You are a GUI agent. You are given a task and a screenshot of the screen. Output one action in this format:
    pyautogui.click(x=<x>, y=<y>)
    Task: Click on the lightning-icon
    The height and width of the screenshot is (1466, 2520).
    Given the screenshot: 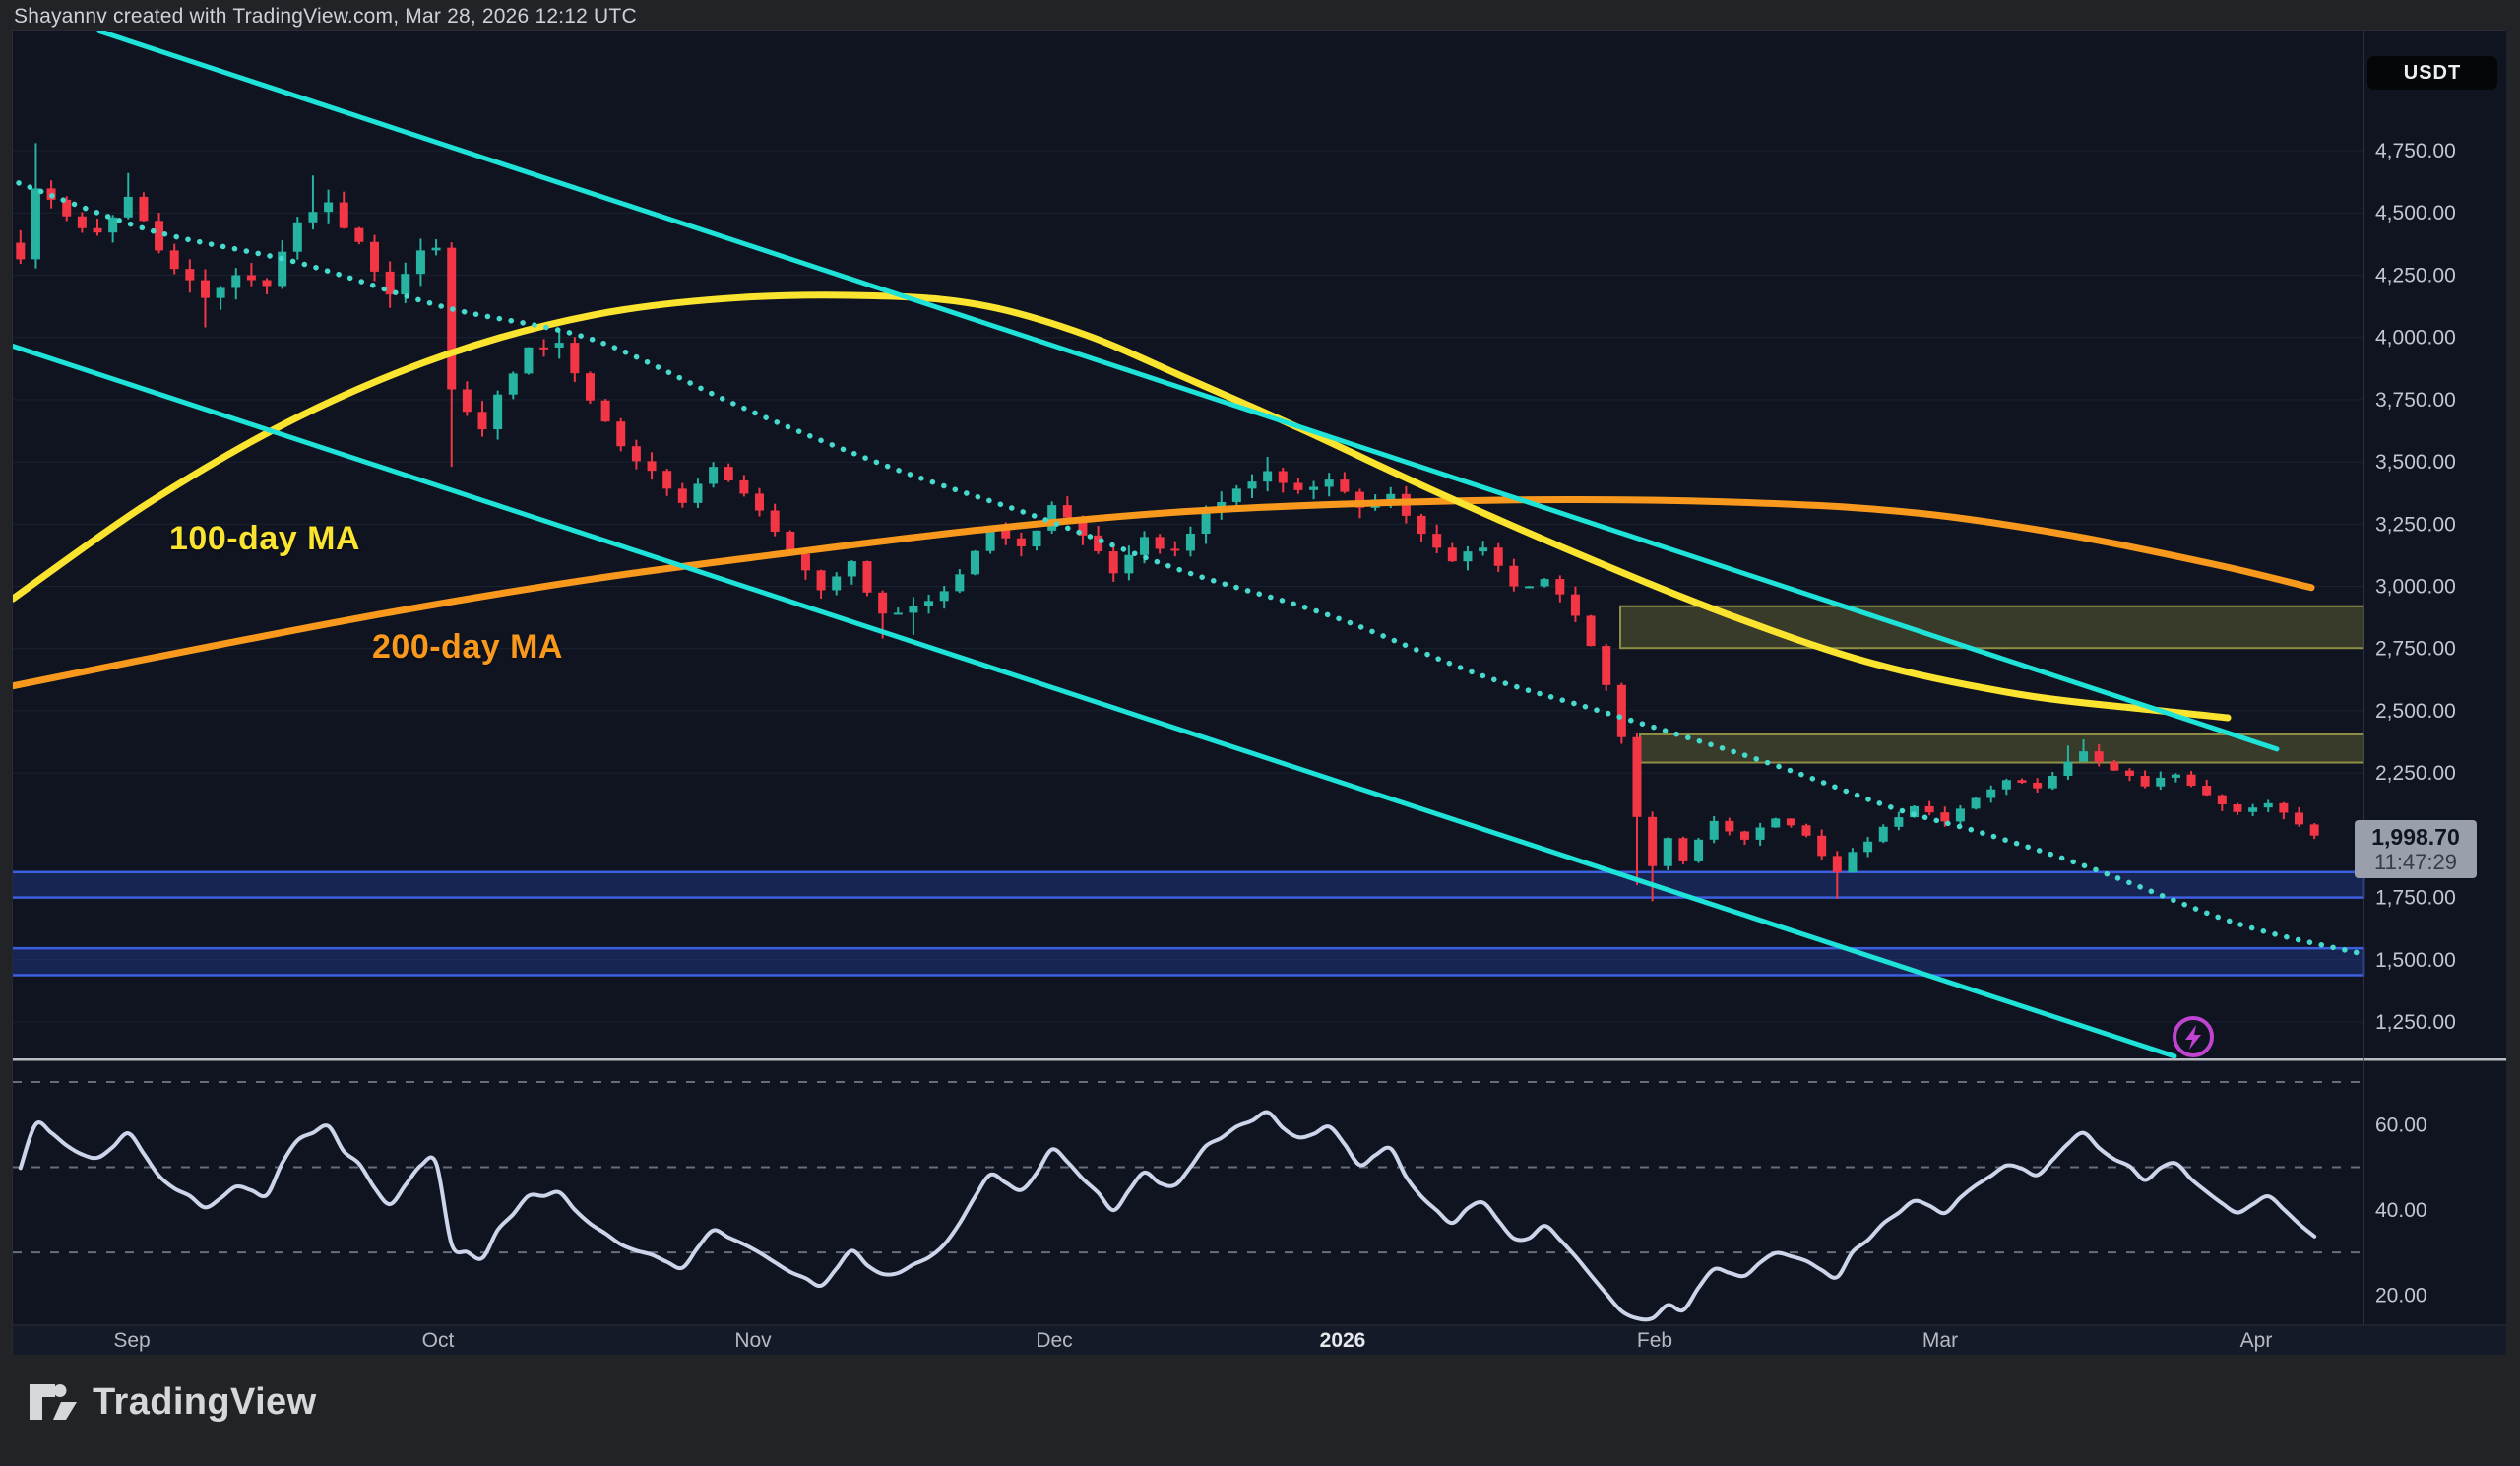 What is the action you would take?
    pyautogui.click(x=2193, y=1038)
    